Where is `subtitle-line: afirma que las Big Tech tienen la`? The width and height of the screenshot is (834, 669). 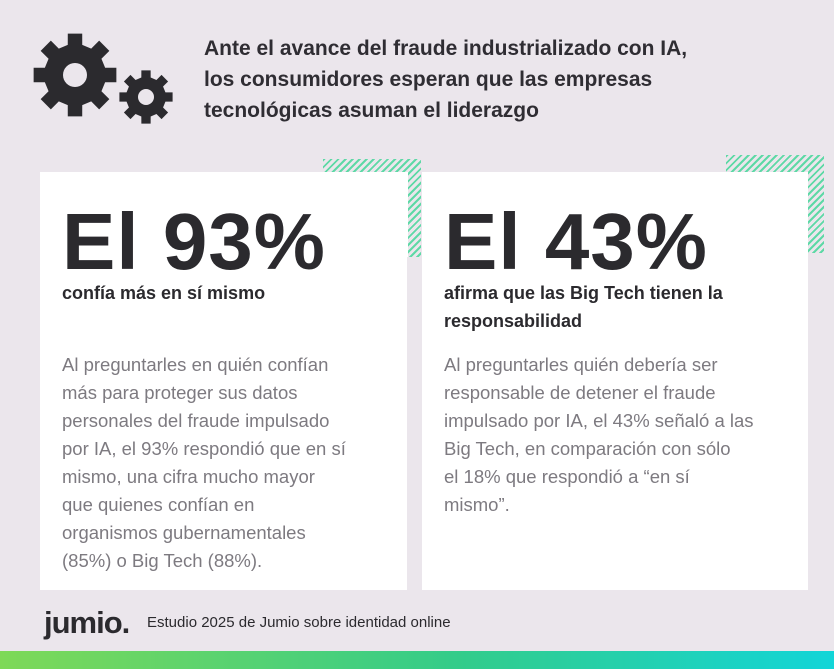 subtitle-line: afirma que las Big Tech tienen la is located at coordinates (583, 293).